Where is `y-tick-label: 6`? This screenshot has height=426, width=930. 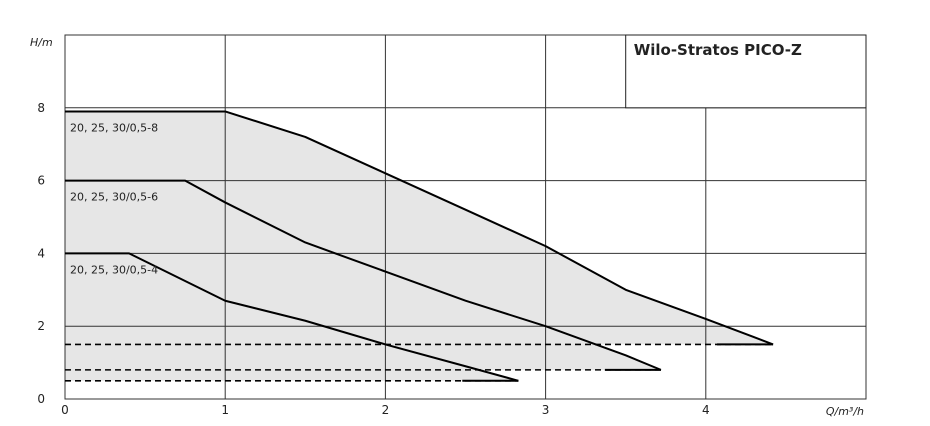
y-tick-label: 6 is located at coordinates (41, 181).